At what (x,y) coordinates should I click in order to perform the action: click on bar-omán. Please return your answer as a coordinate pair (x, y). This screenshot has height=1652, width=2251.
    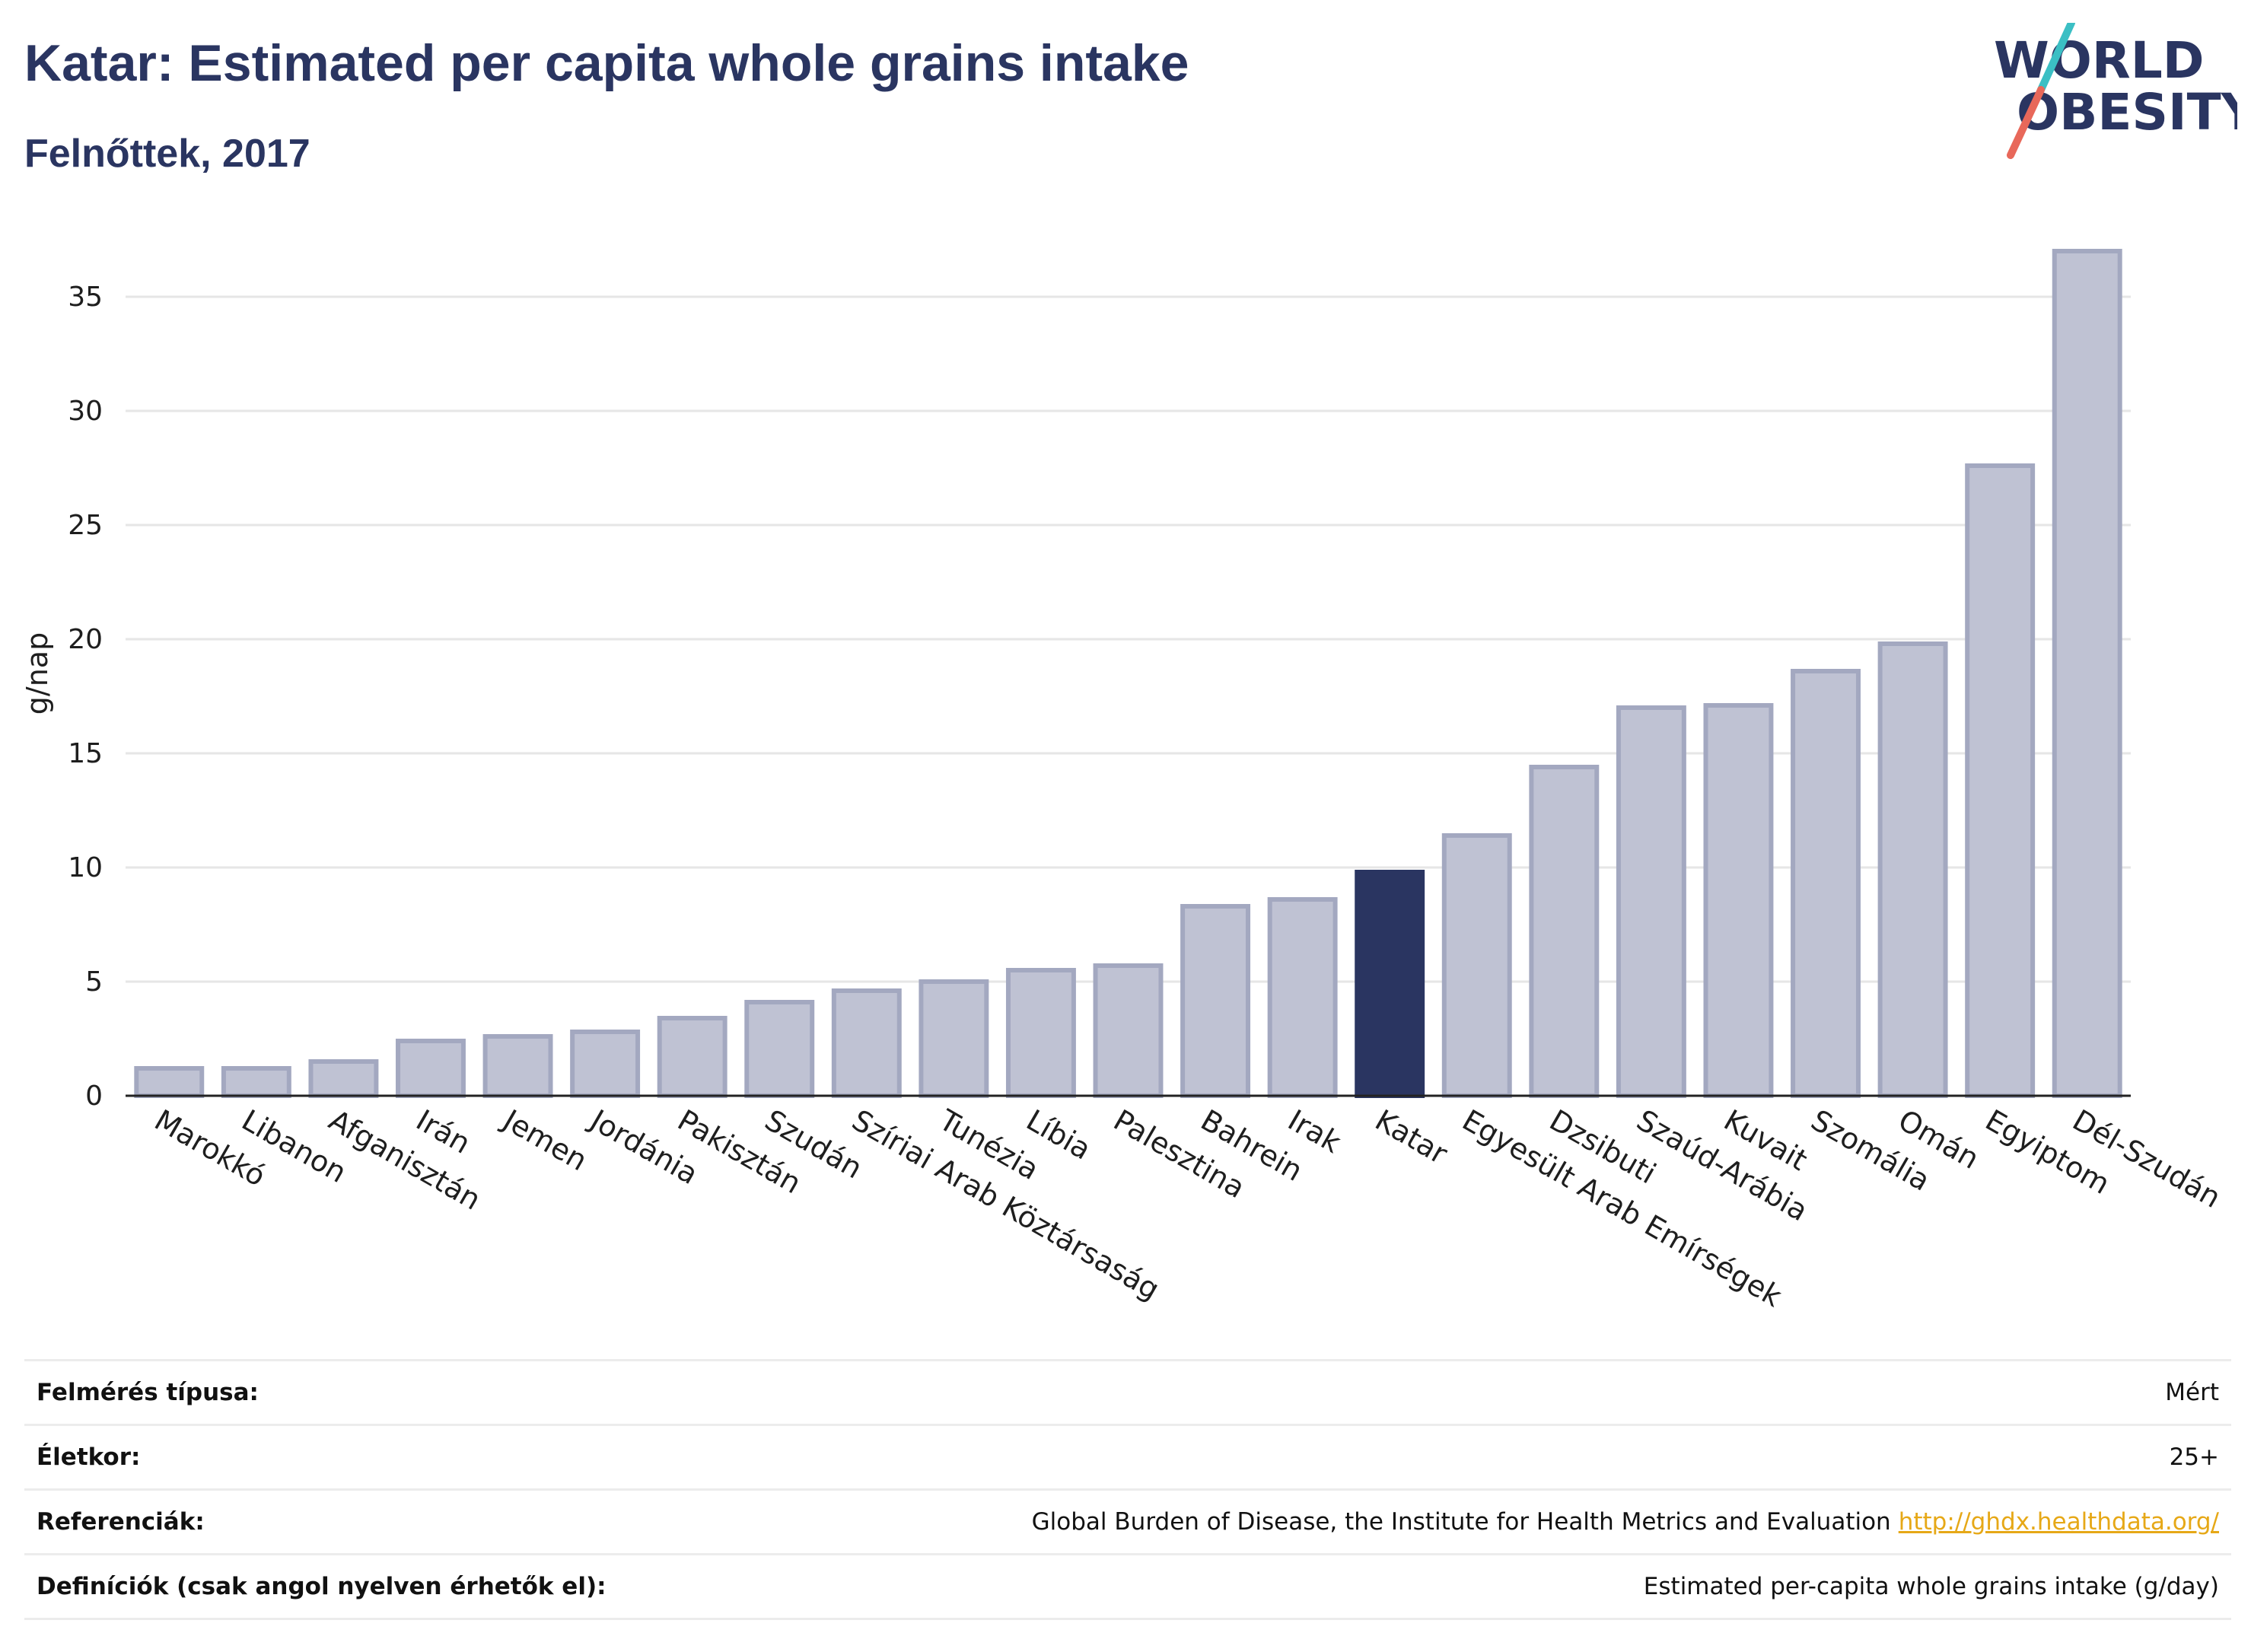
    Looking at the image, I should click on (1912, 869).